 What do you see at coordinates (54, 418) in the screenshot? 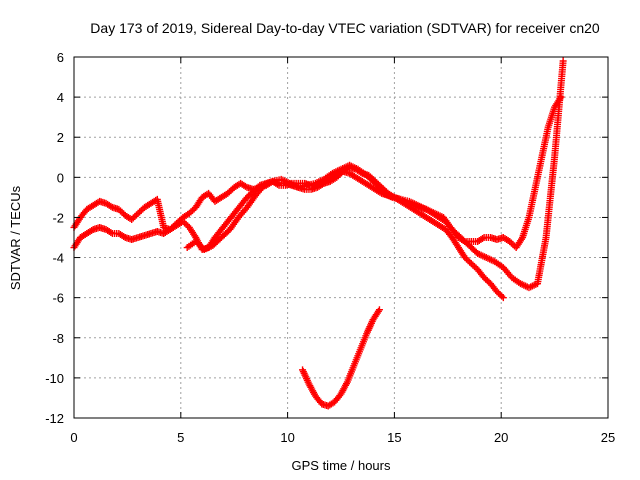
I see `y-tick-label: -12` at bounding box center [54, 418].